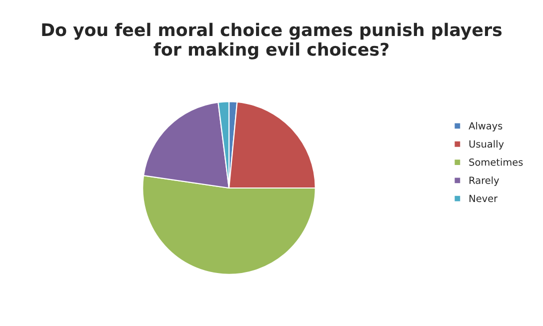 The height and width of the screenshot is (326, 543). I want to click on legend-label: Usually, so click(486, 145).